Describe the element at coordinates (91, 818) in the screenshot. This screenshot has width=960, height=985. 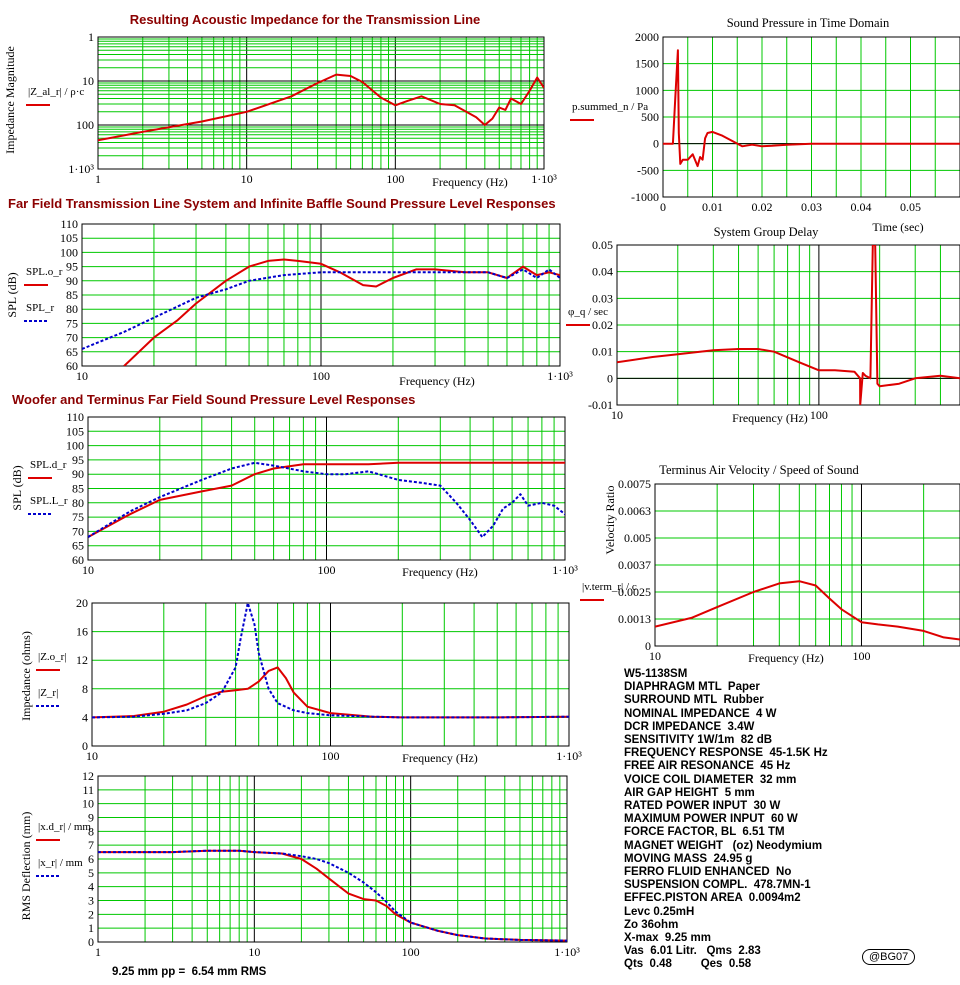
I see `y-tick-label: 9` at that location.